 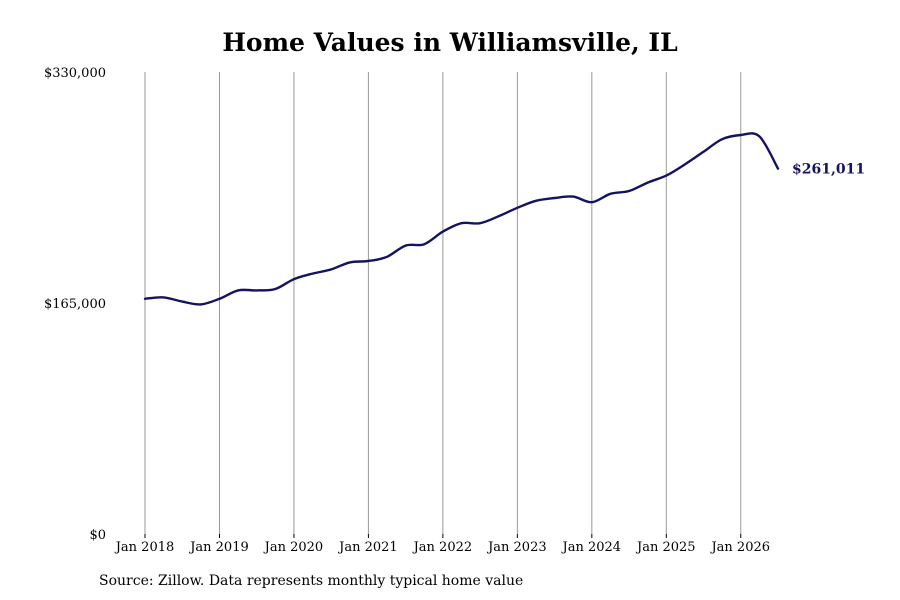 I want to click on y-tick-label: $165,000, so click(x=75, y=304).